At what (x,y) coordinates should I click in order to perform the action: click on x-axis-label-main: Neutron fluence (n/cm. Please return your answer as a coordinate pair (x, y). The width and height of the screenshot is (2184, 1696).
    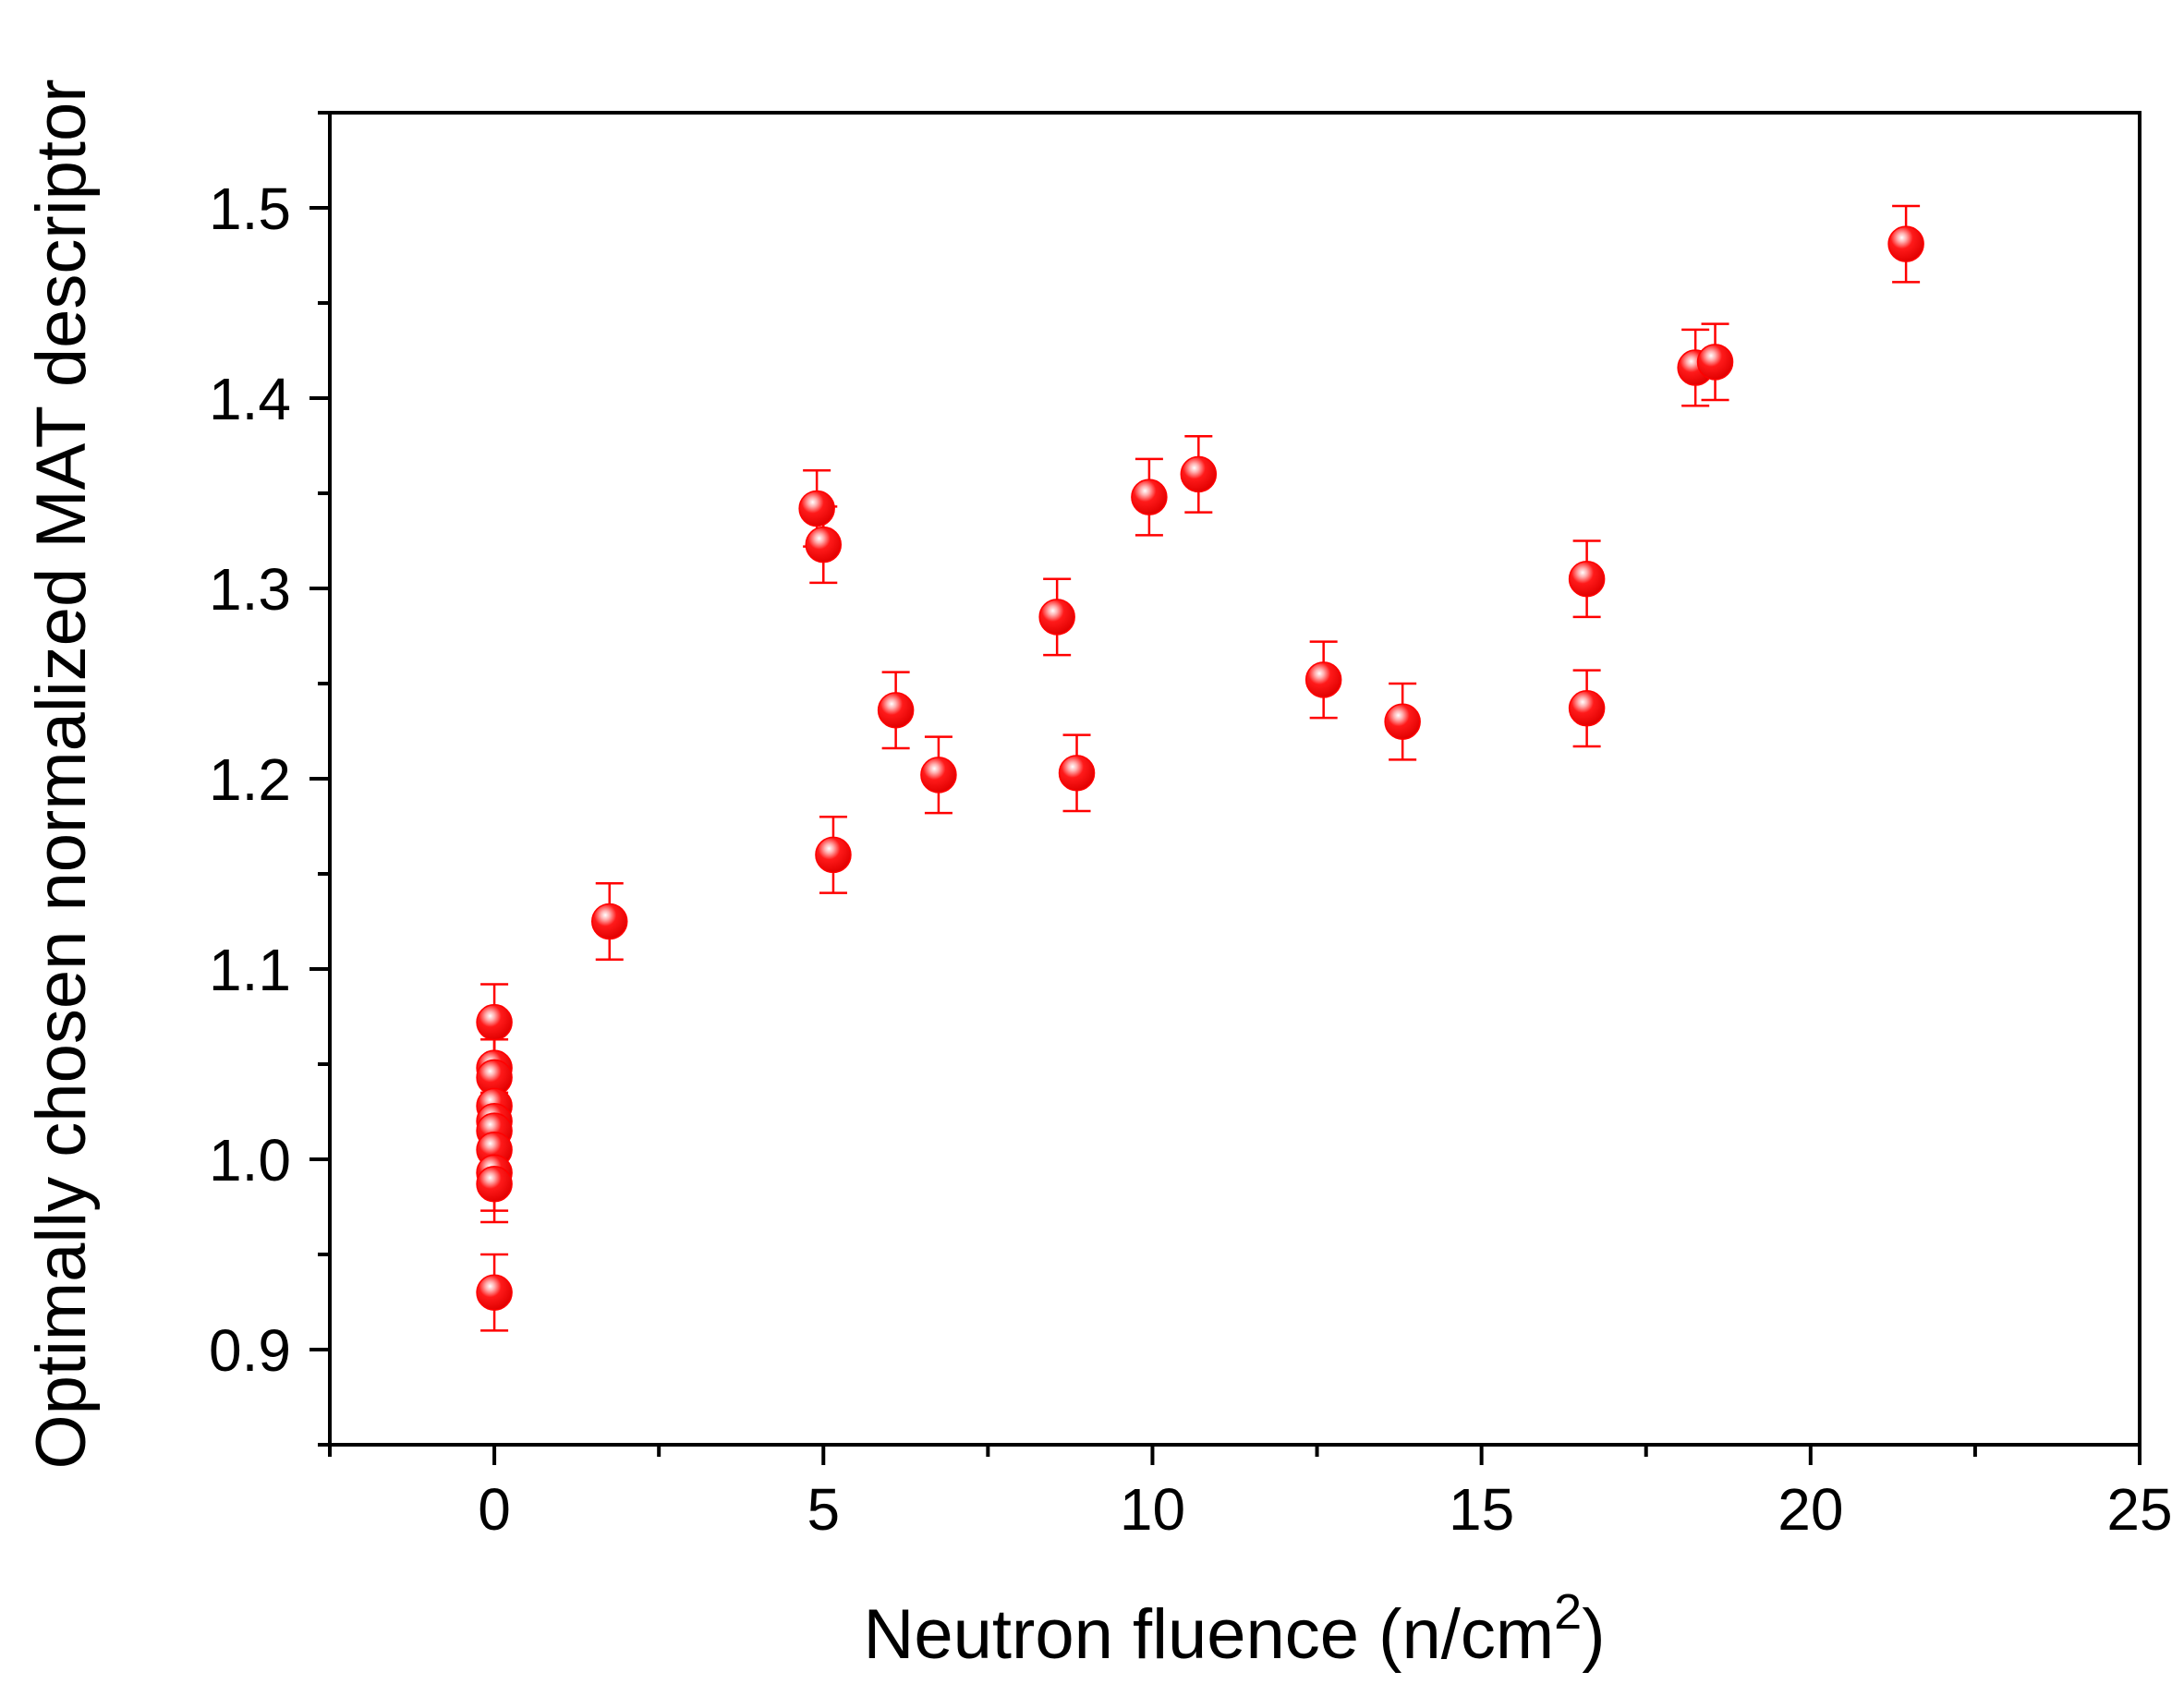
    Looking at the image, I should click on (1208, 1634).